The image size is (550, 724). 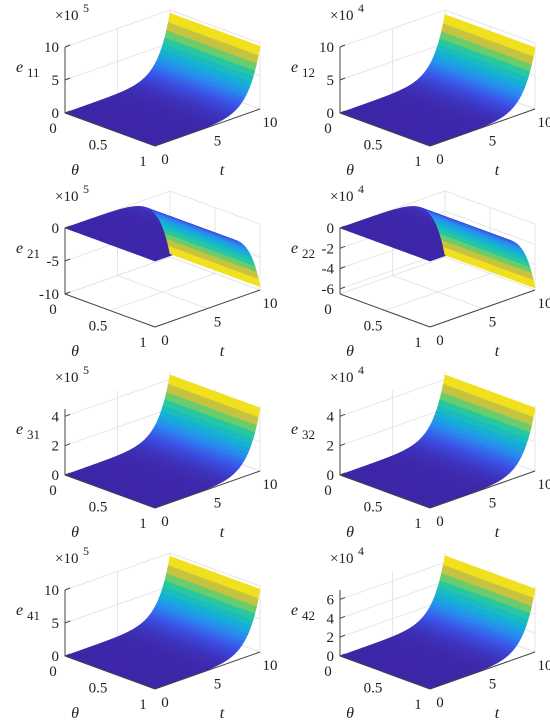 I want to click on z-tick-label: 4, so click(x=331, y=417).